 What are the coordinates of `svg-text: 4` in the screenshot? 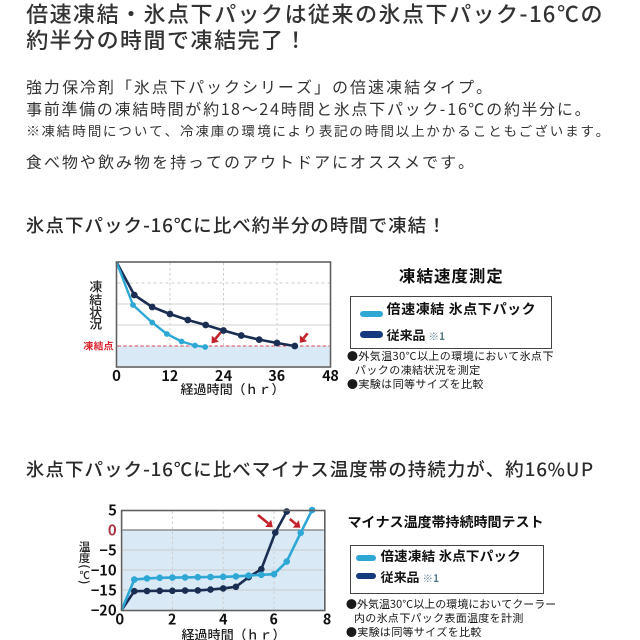 It's located at (223, 618).